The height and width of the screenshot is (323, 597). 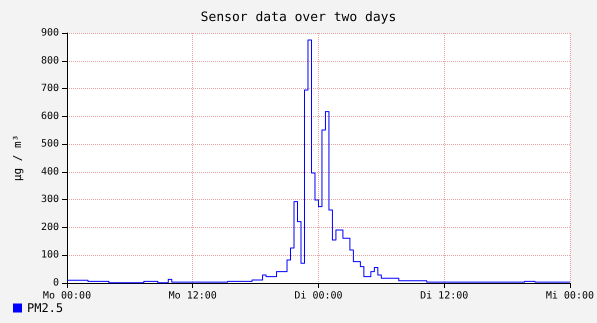 What do you see at coordinates (49, 227) in the screenshot?
I see `y-tick-label: 200` at bounding box center [49, 227].